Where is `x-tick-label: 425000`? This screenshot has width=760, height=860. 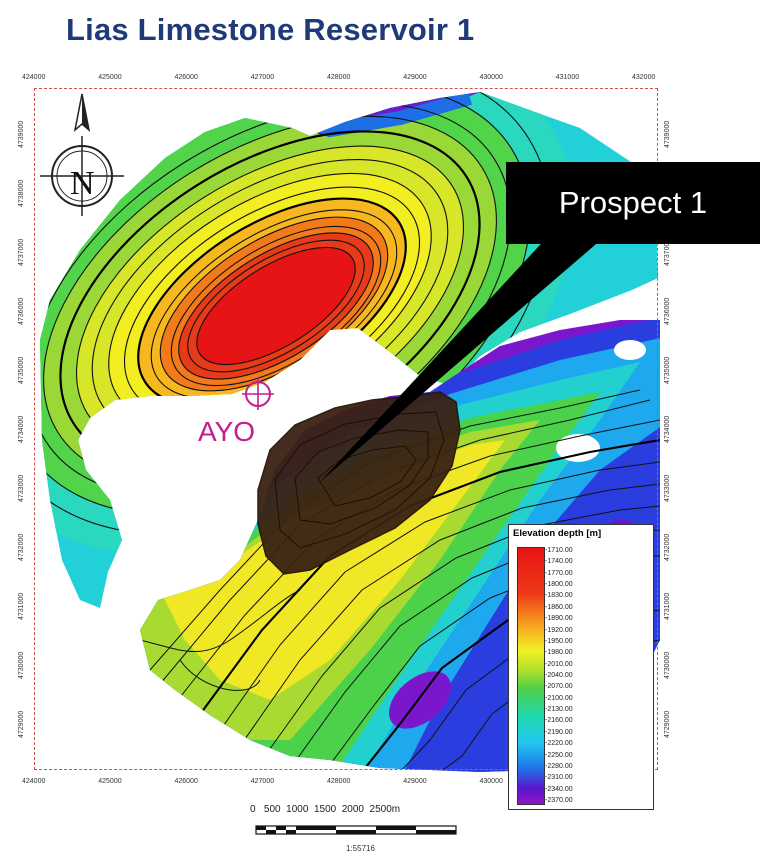 x-tick-label: 425000 is located at coordinates (110, 77).